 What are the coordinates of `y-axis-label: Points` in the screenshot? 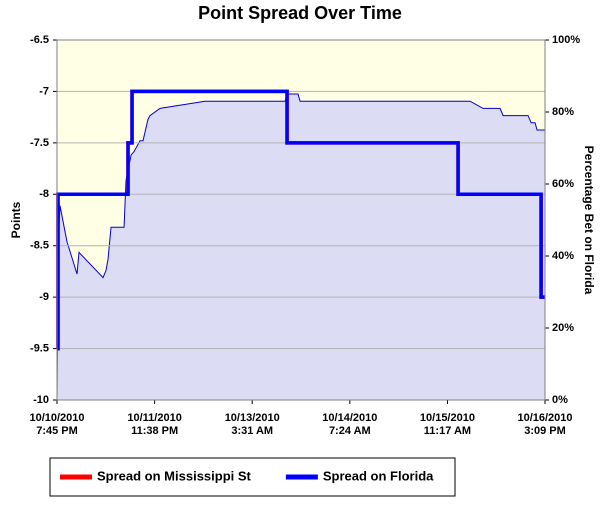 It's located at (16, 219).